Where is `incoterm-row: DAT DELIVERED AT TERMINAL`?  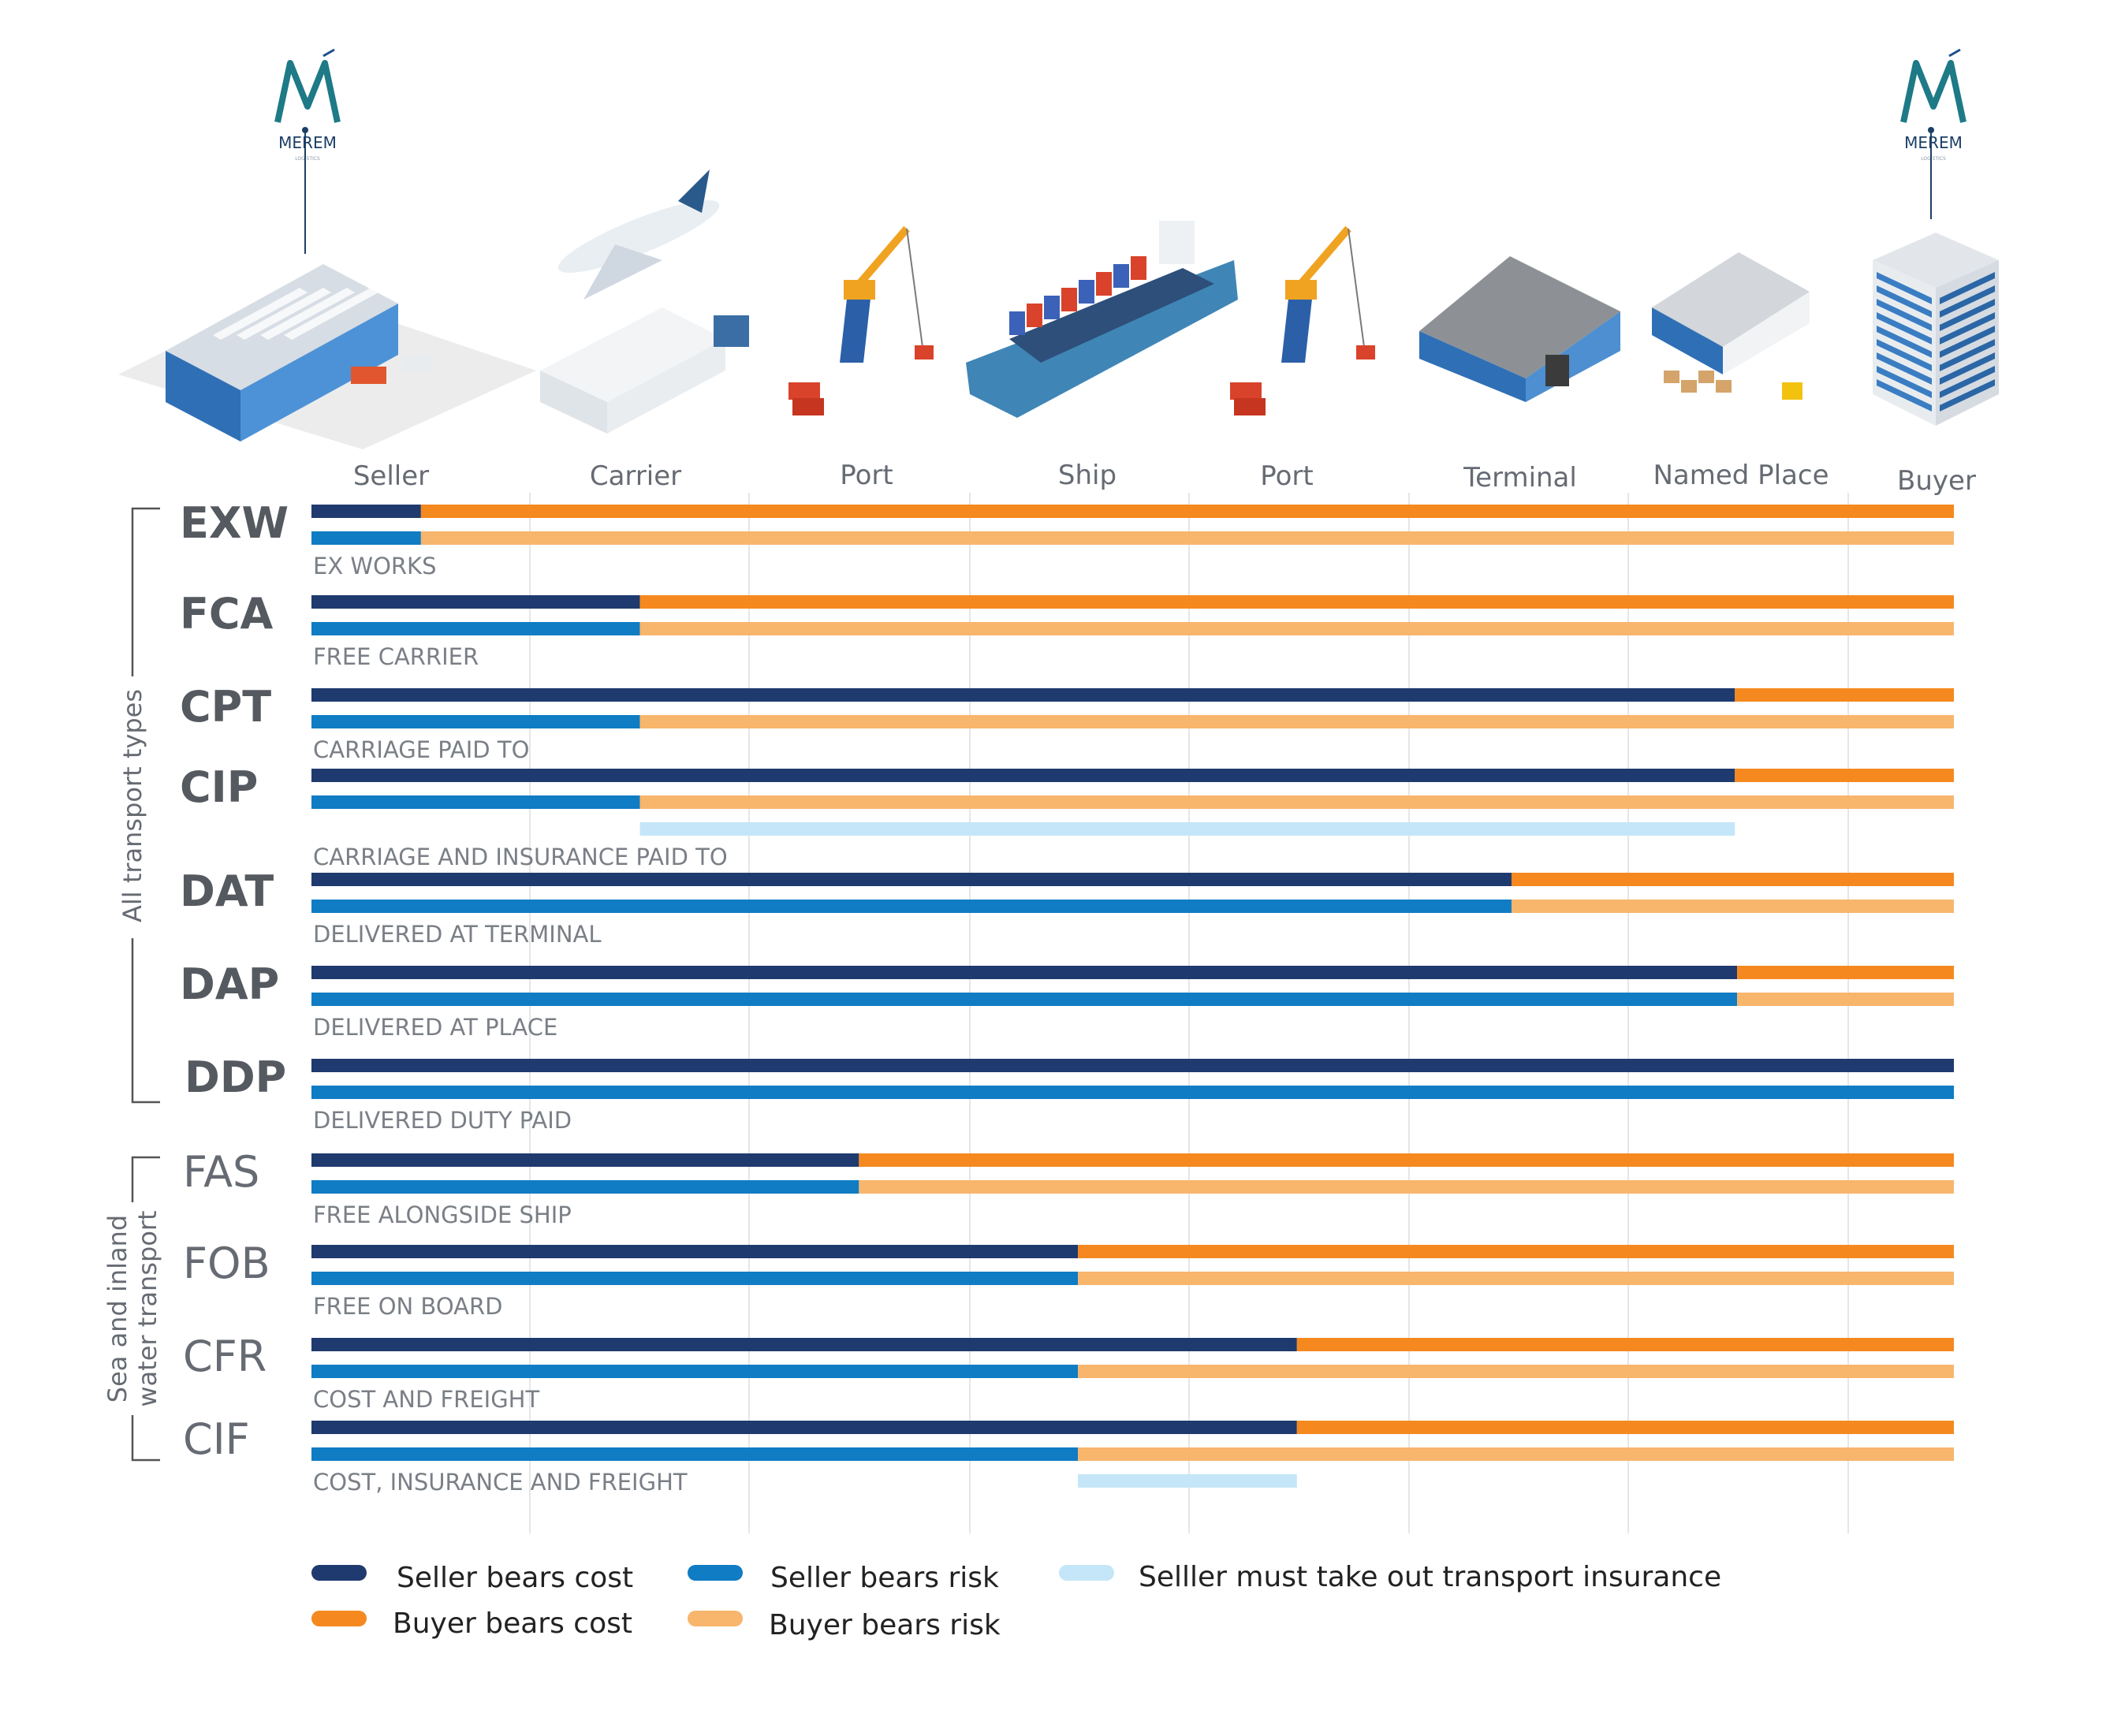
incoterm-row: DAT DELIVERED AT TERMINAL is located at coordinates (1067, 907).